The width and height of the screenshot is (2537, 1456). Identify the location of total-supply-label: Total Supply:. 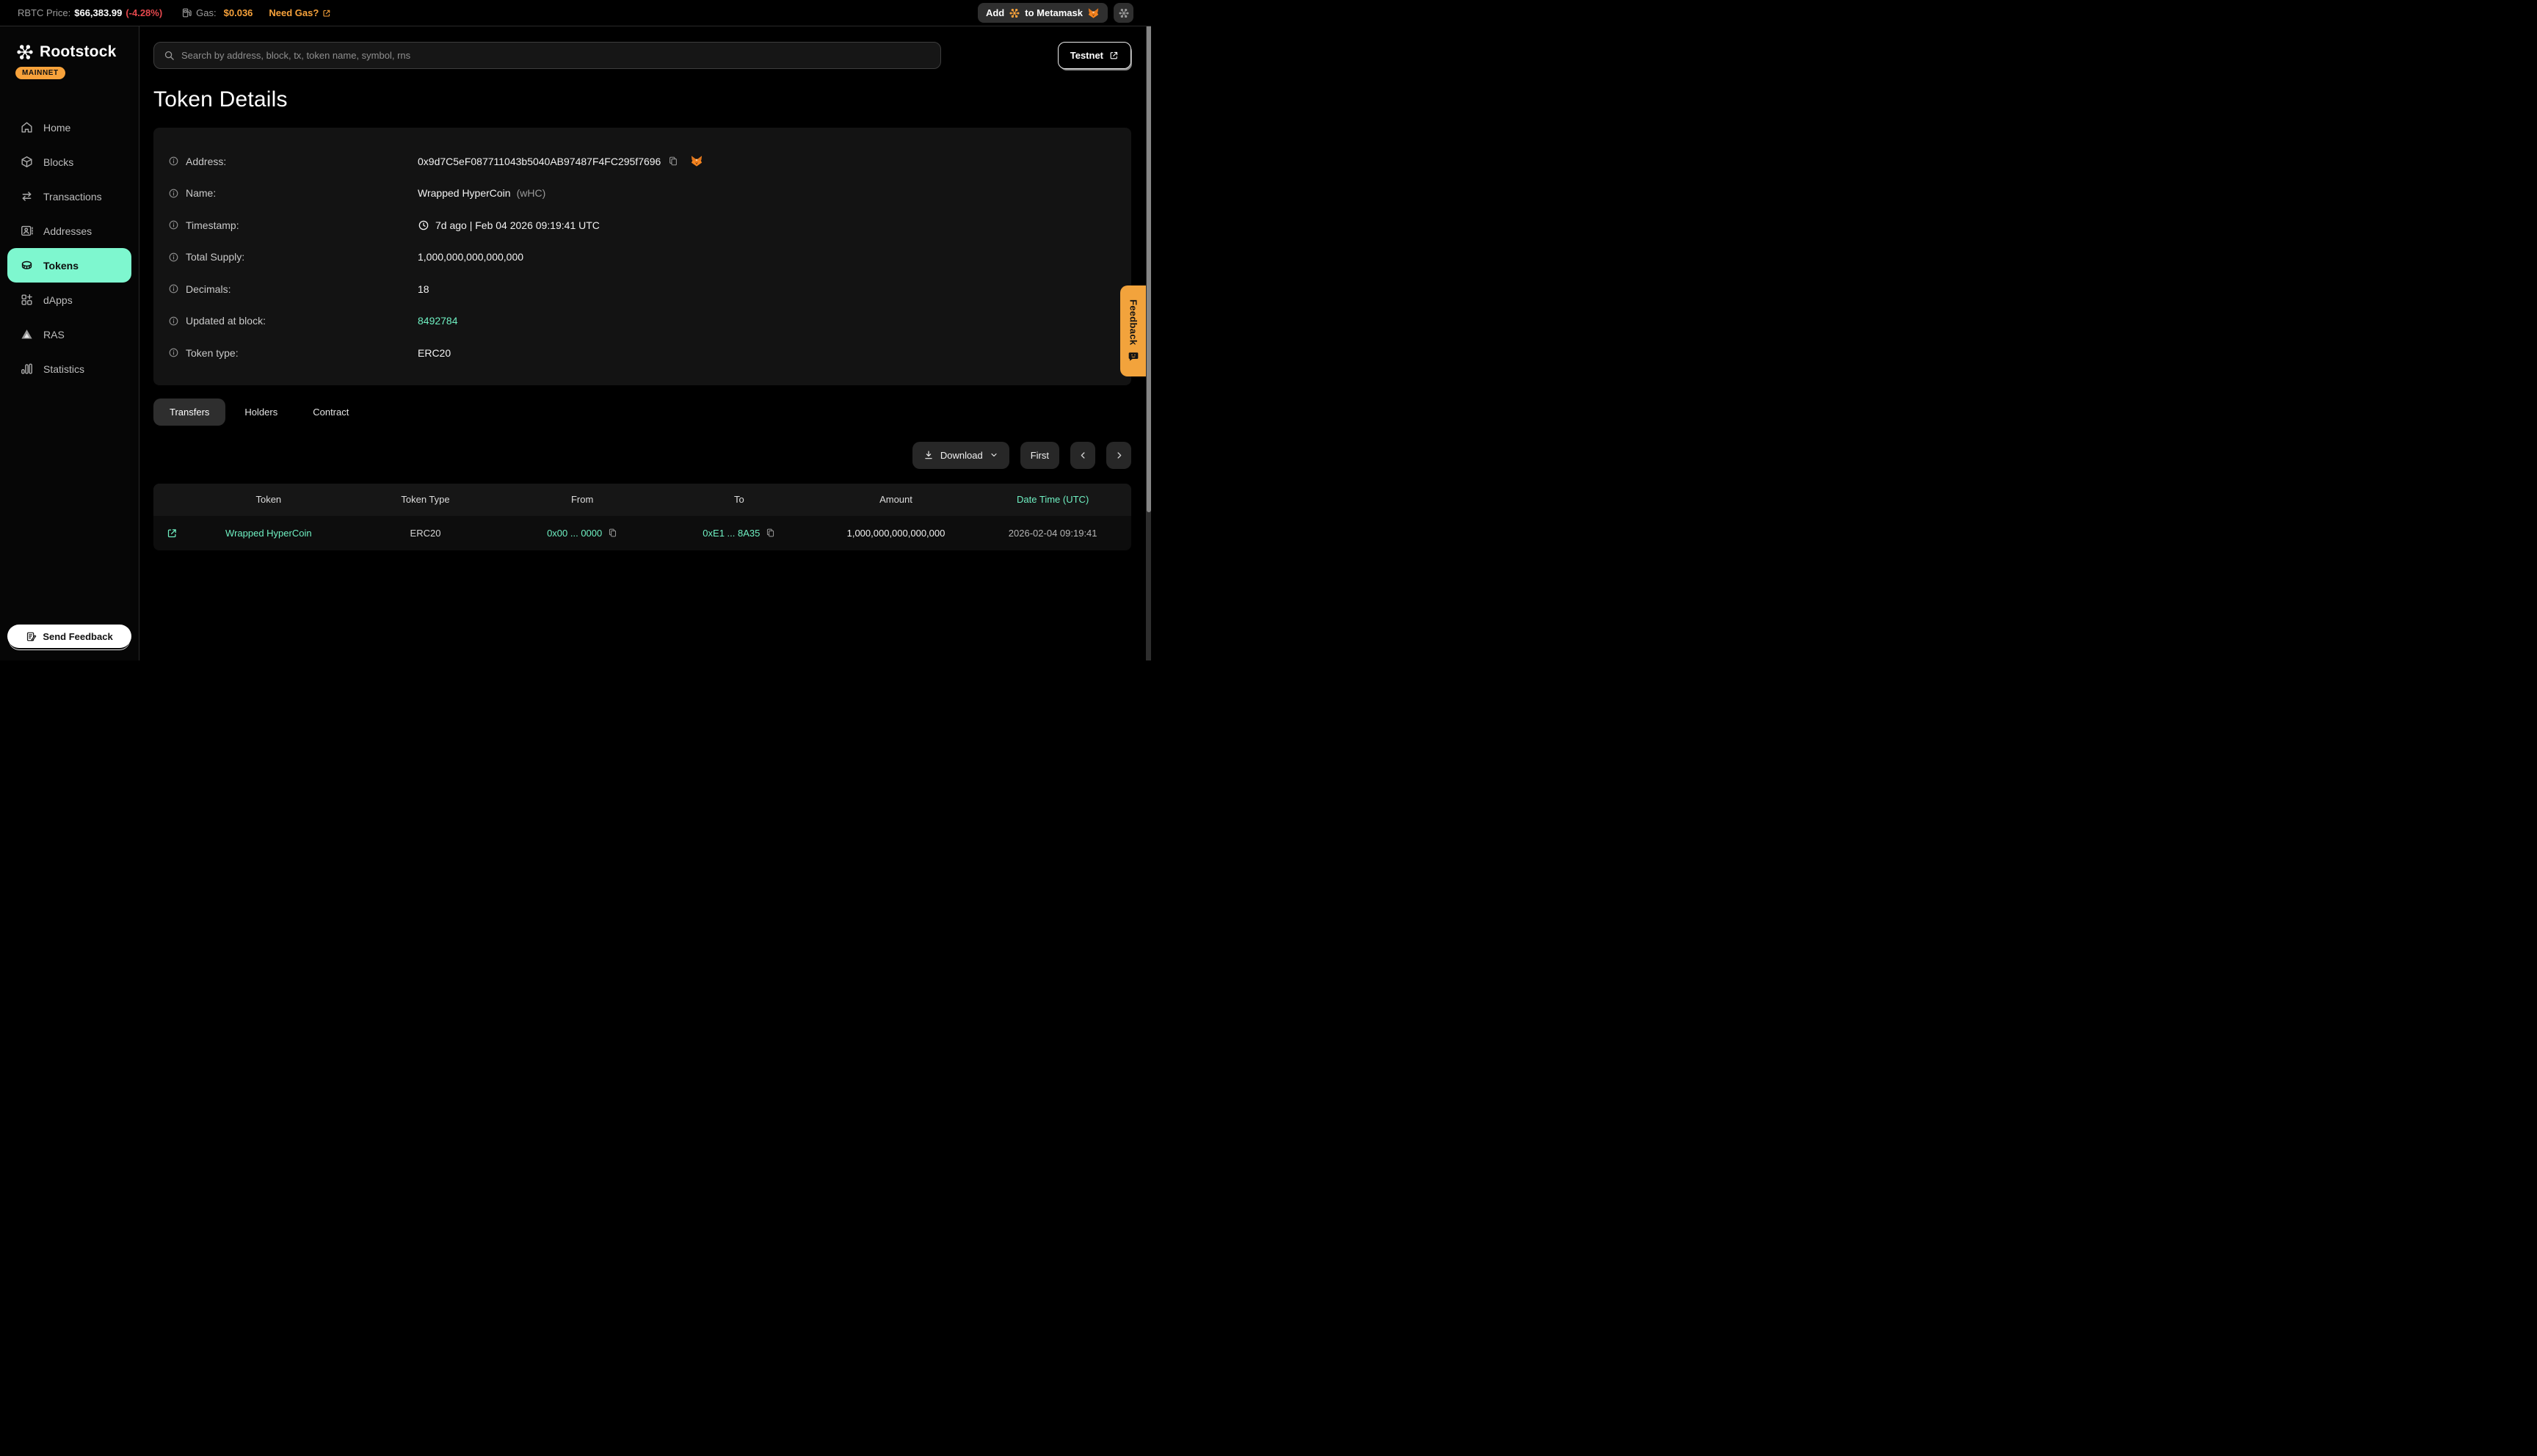
(215, 257).